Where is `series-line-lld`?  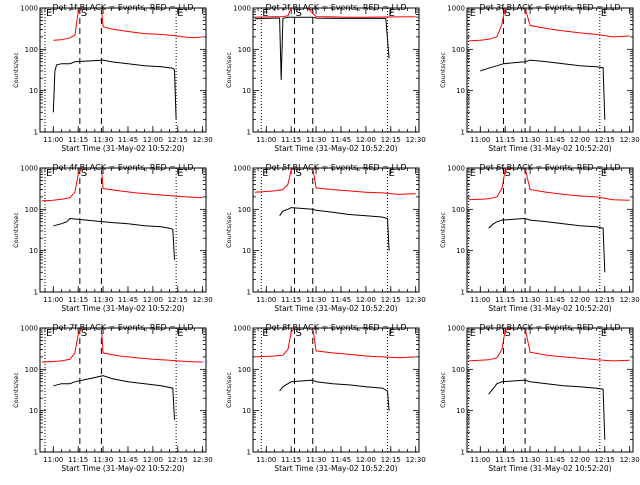
series-line-lld is located at coordinates (335, 12).